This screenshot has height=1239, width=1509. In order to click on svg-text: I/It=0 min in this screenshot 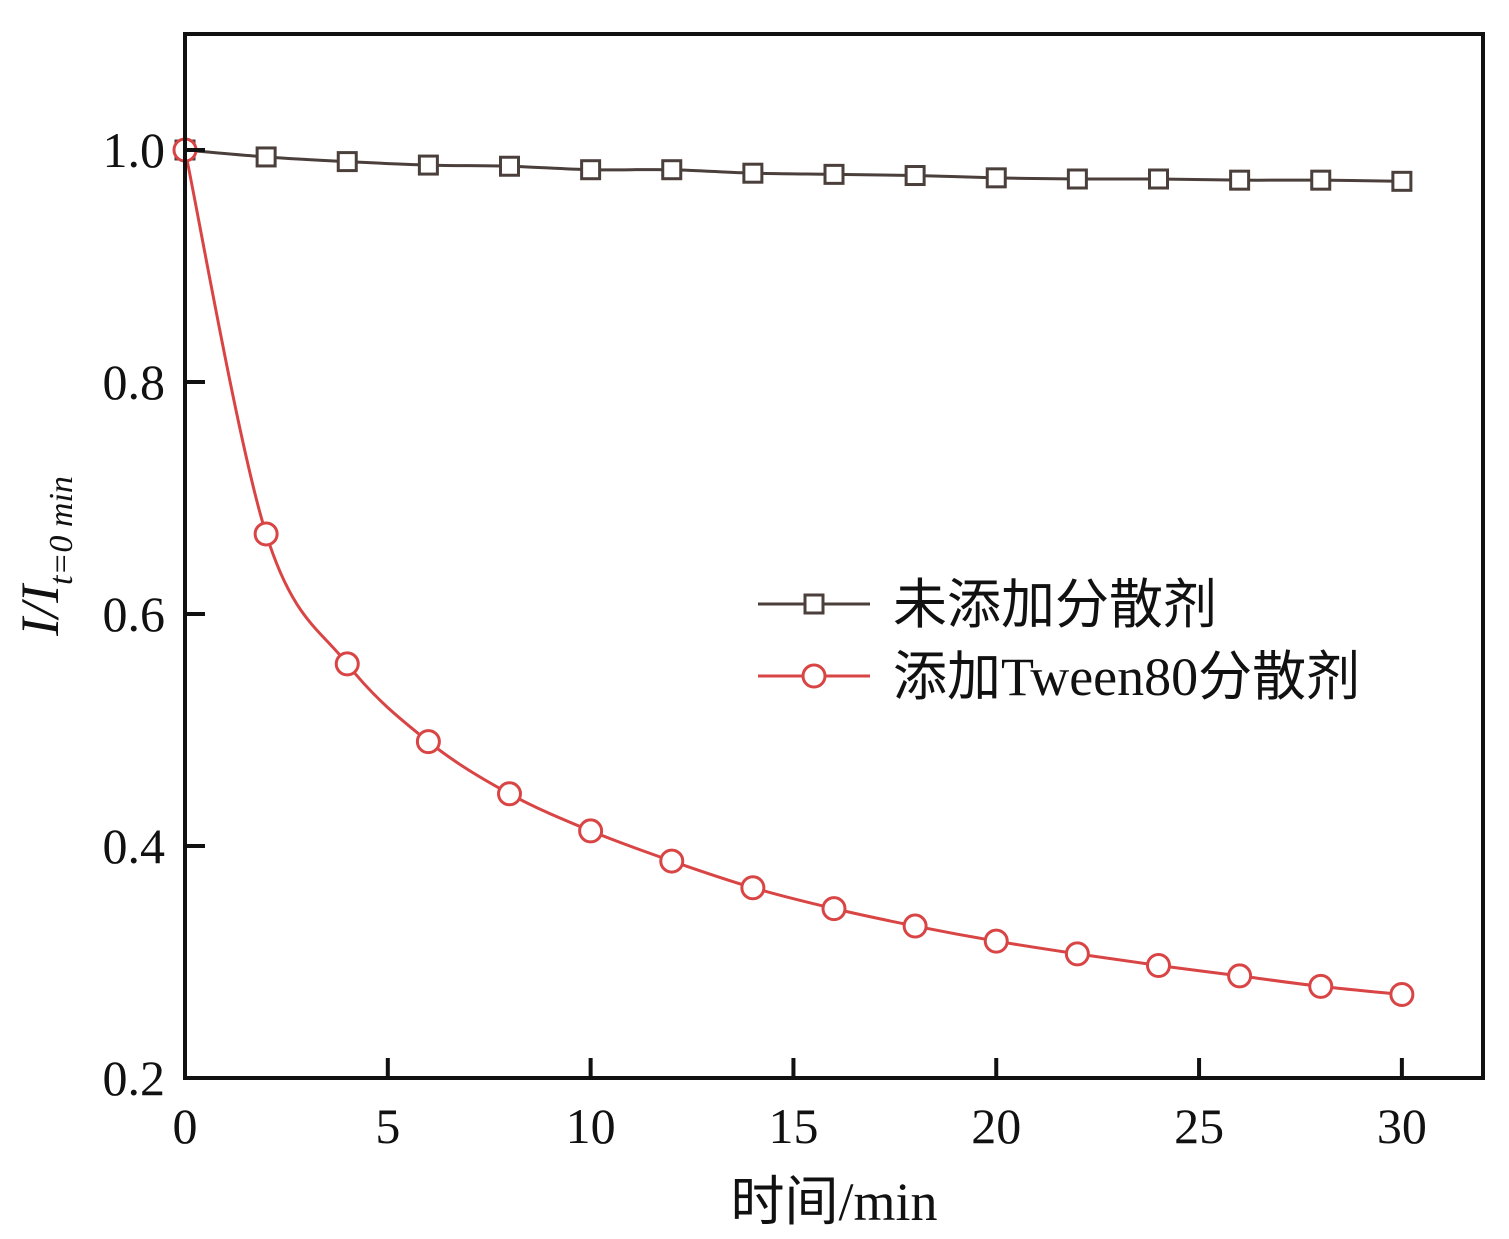, I will do `click(45, 556)`.